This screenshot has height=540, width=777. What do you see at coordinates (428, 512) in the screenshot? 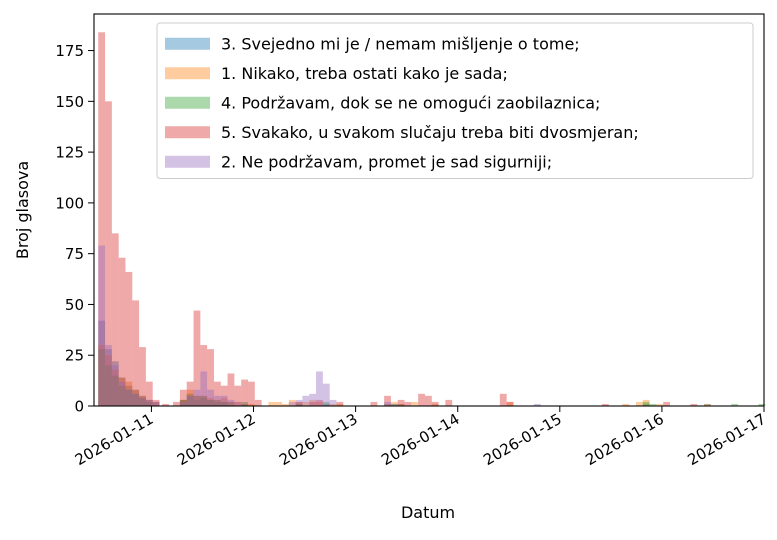
I see `x-axis-label: Datum` at bounding box center [428, 512].